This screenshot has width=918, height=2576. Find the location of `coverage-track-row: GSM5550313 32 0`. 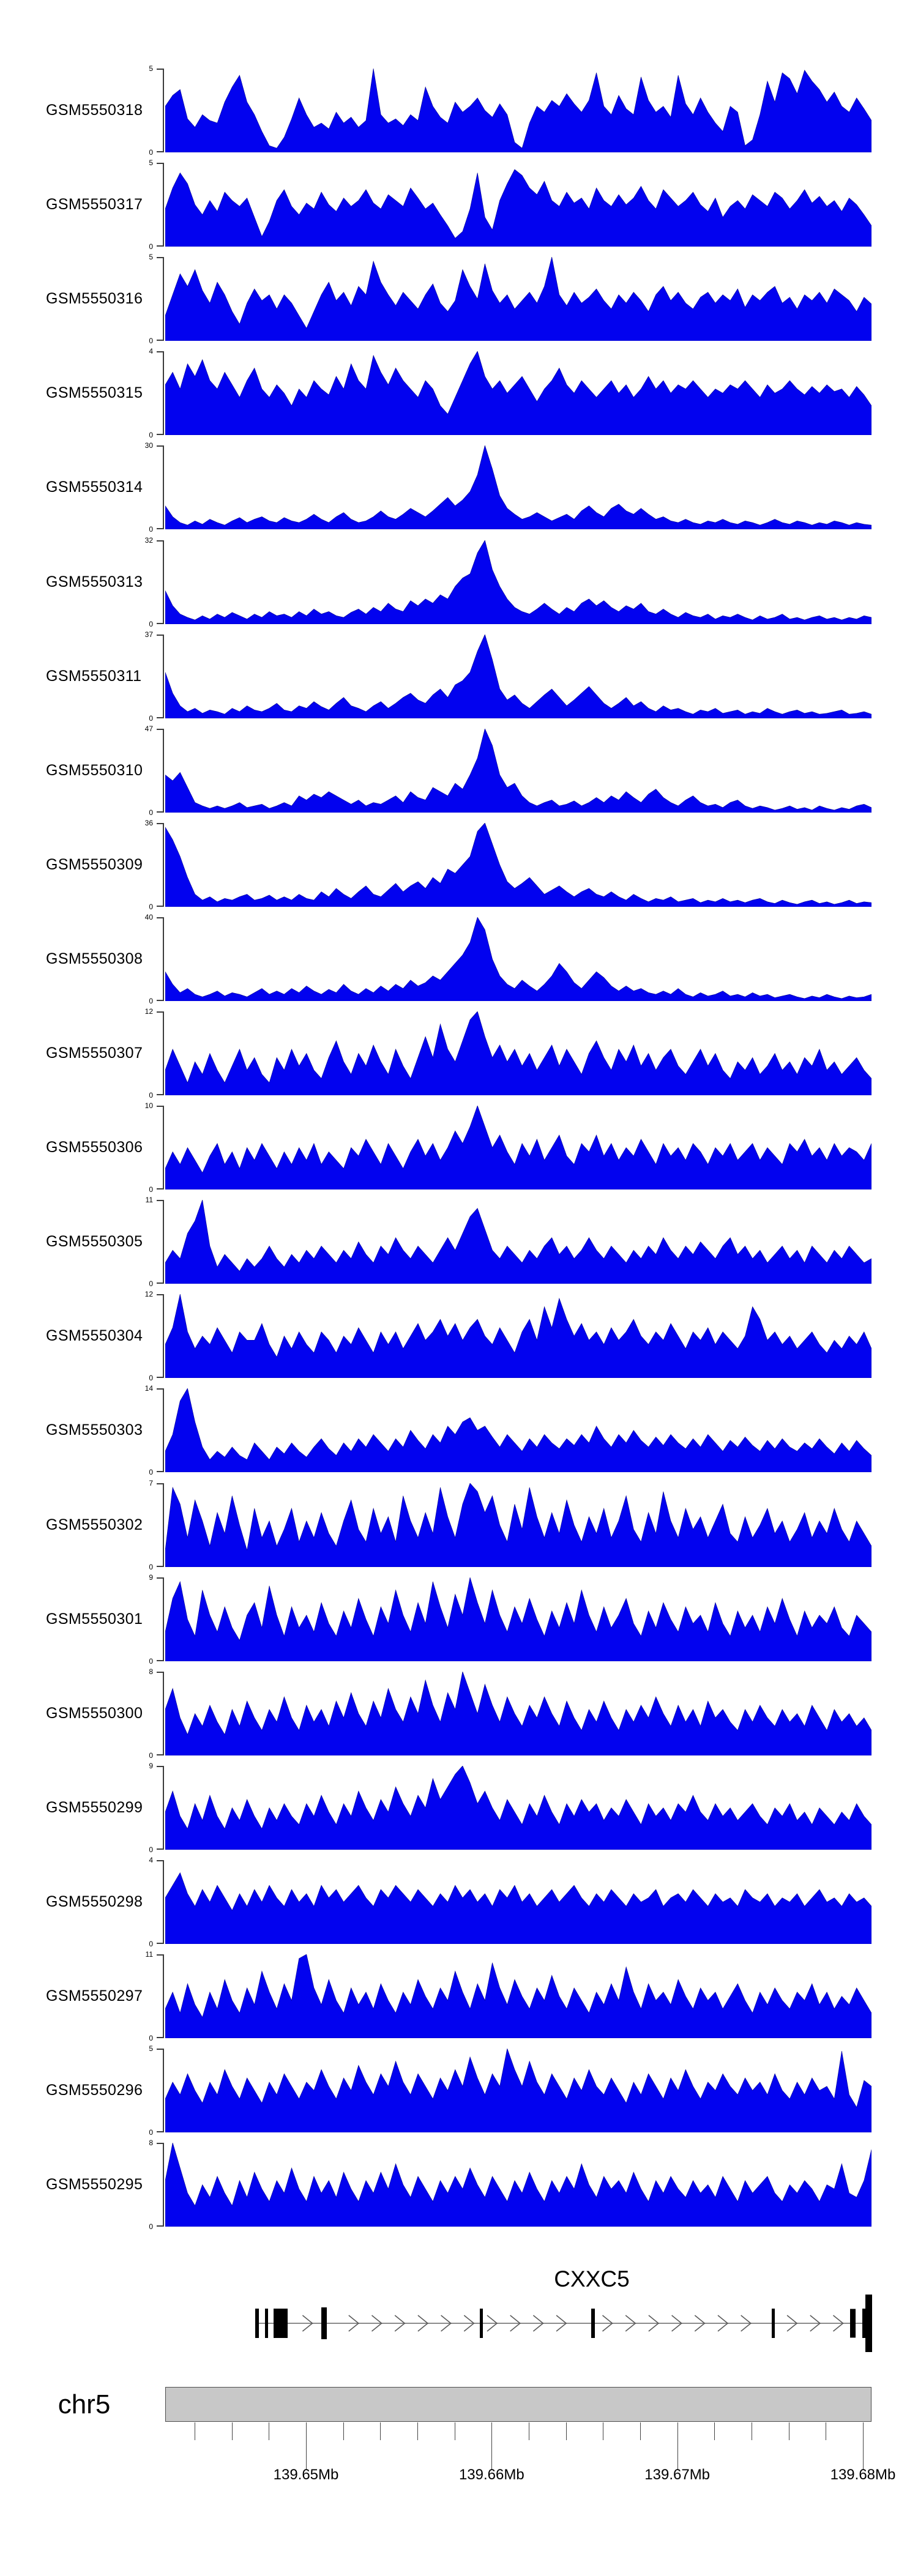

coverage-track-row: GSM5550313 32 0 is located at coordinates (459, 582).